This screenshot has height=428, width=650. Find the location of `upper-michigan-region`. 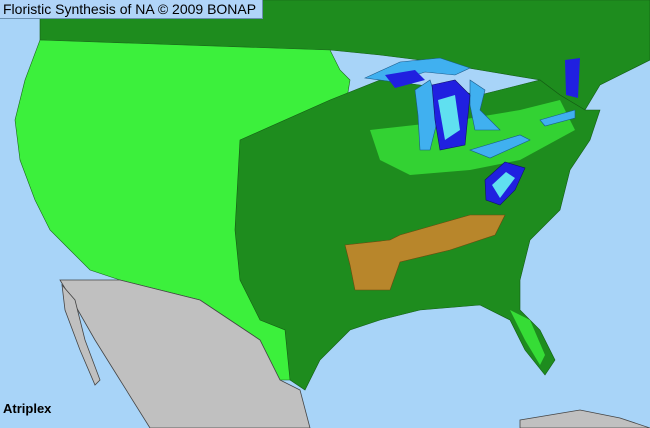

upper-michigan-region is located at coordinates (405, 79).